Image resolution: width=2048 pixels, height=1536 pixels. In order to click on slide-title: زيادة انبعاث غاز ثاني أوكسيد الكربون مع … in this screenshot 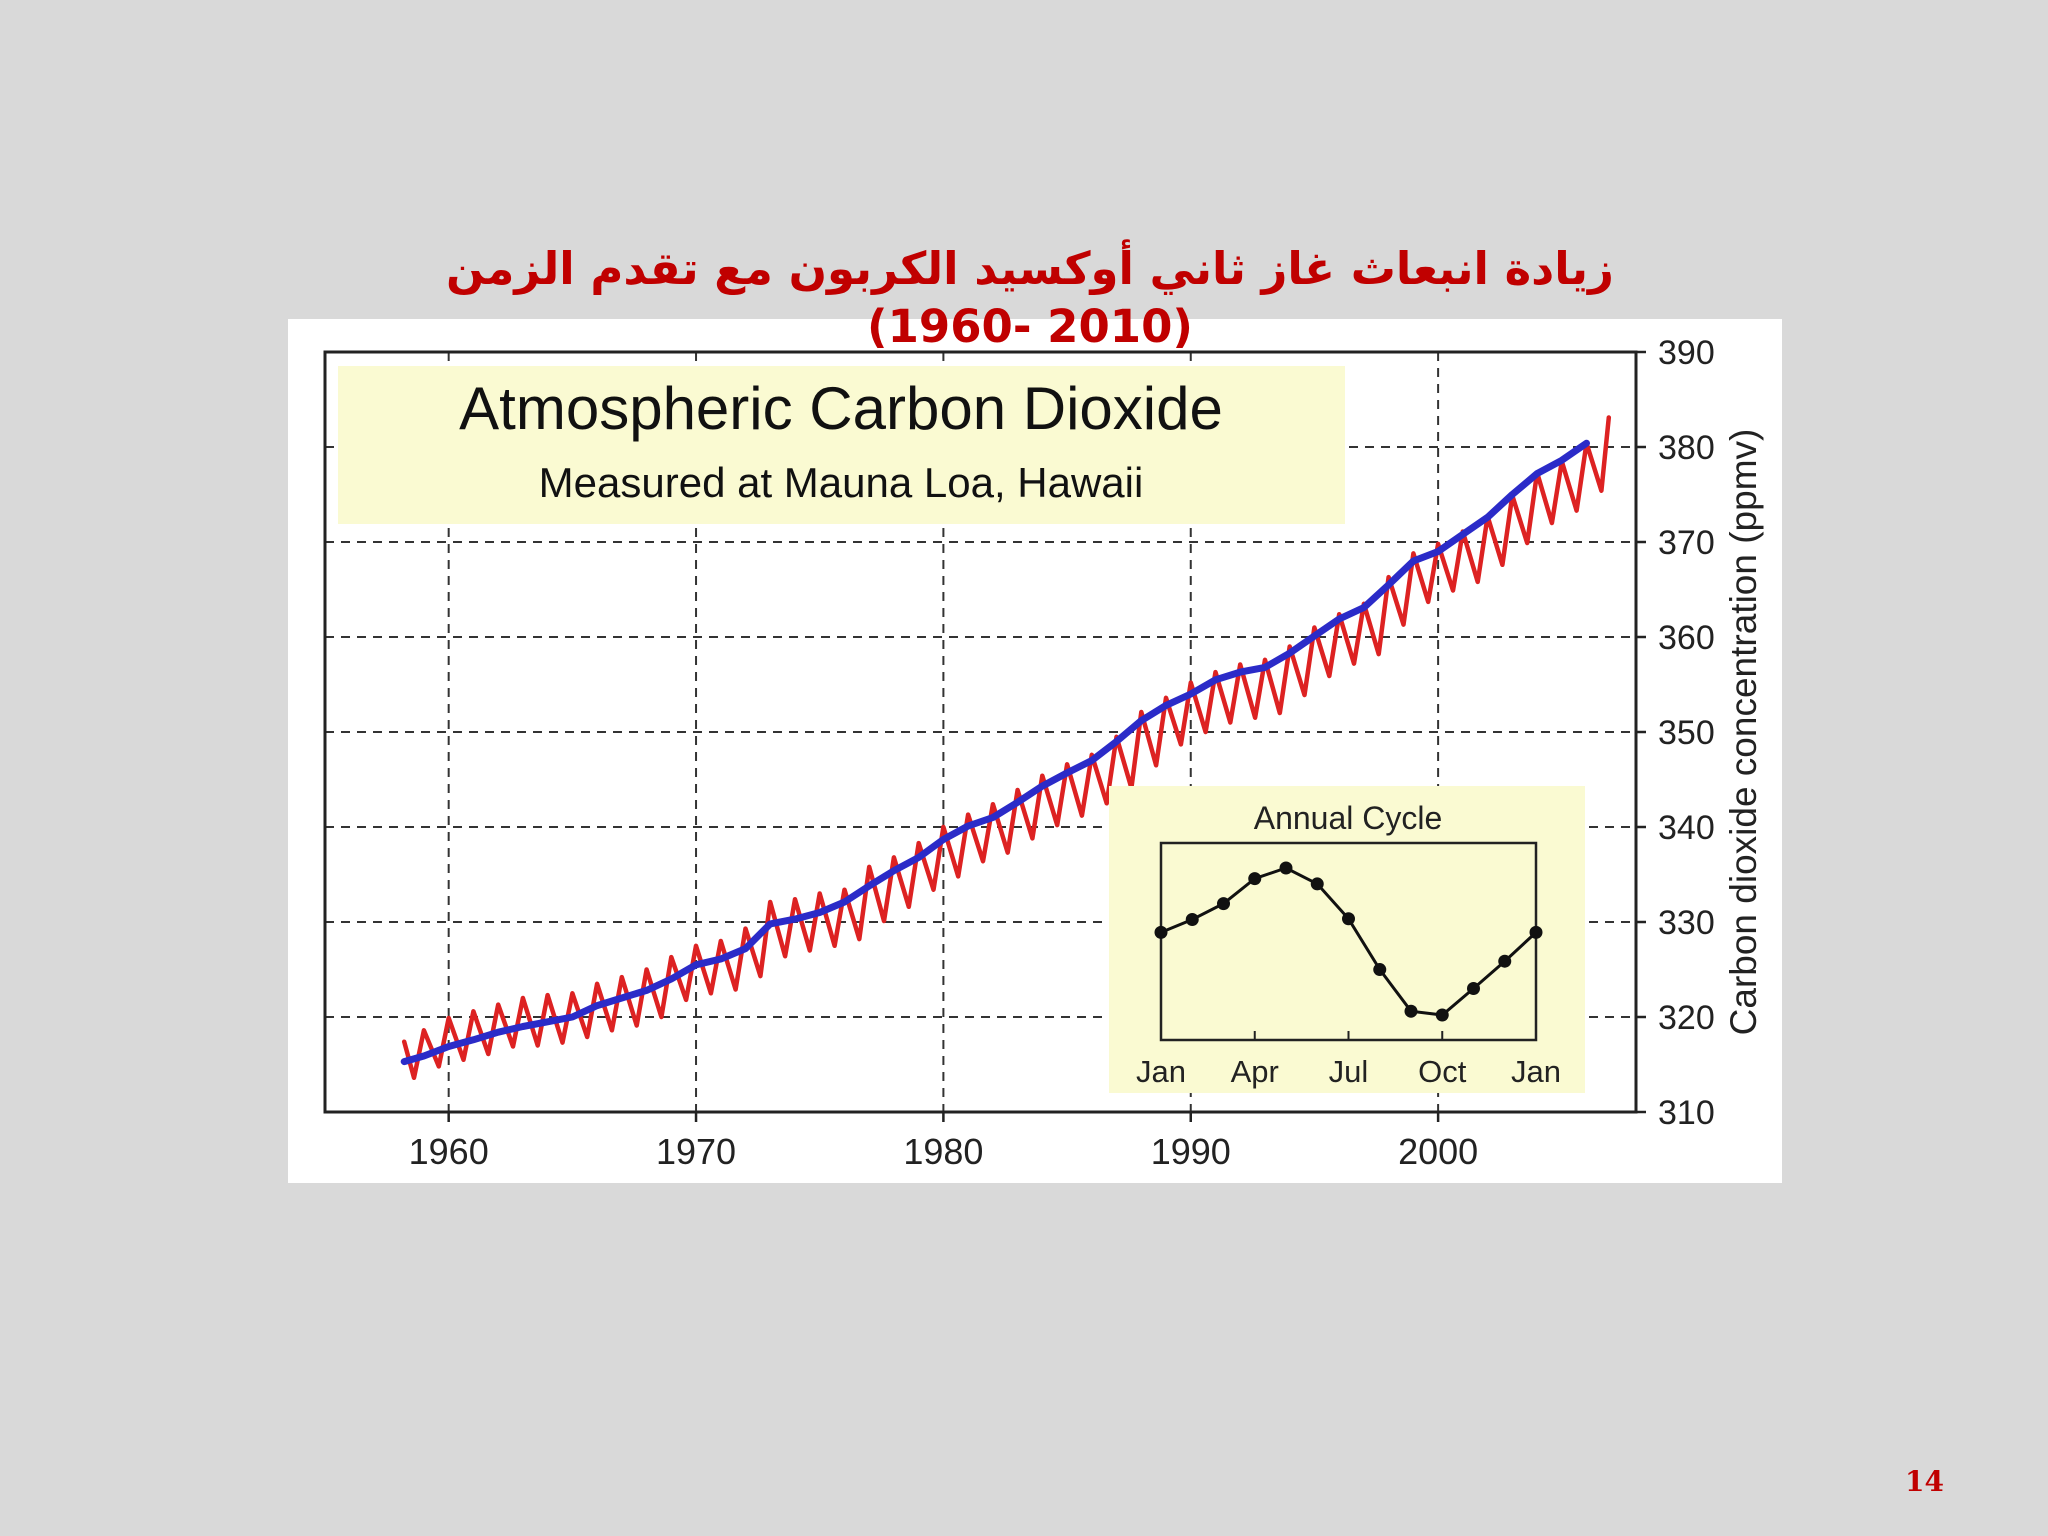, I will do `click(1030, 298)`.